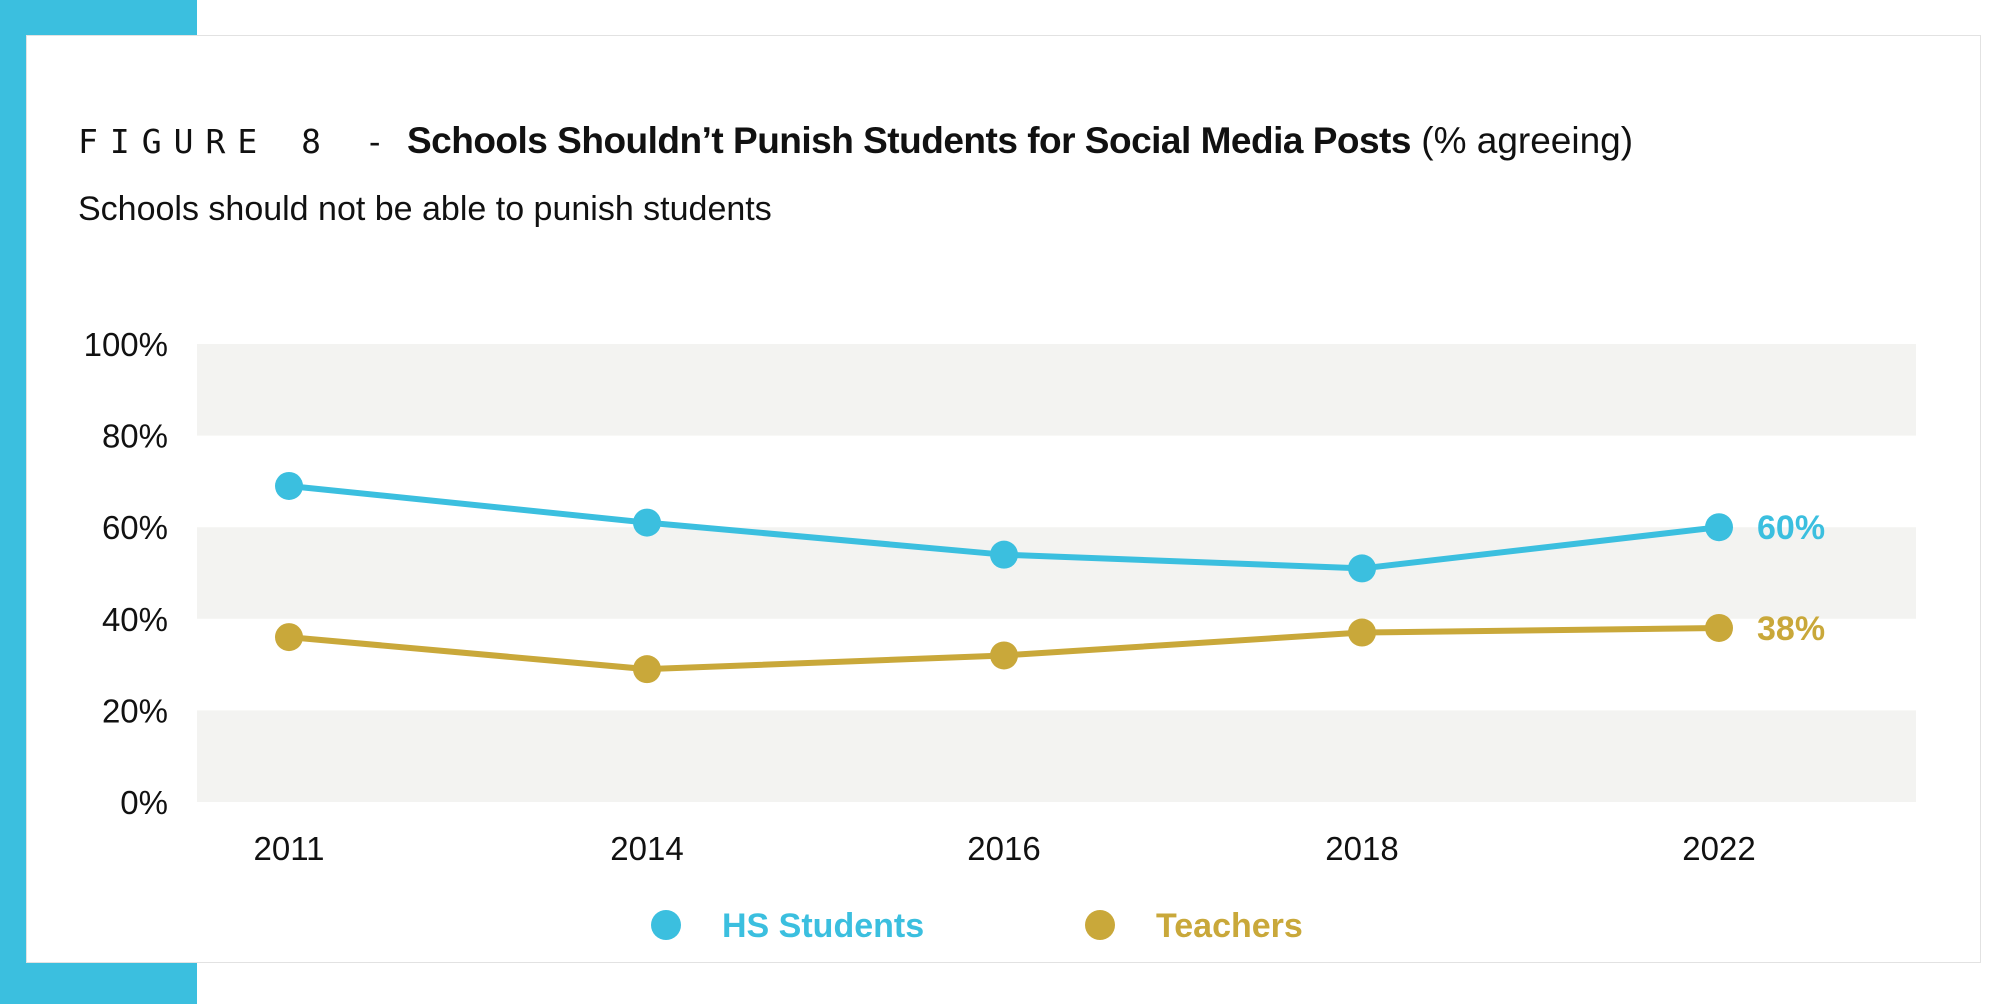 The width and height of the screenshot is (1996, 1004). What do you see at coordinates (646, 848) in the screenshot?
I see `x-tick-label: 2014` at bounding box center [646, 848].